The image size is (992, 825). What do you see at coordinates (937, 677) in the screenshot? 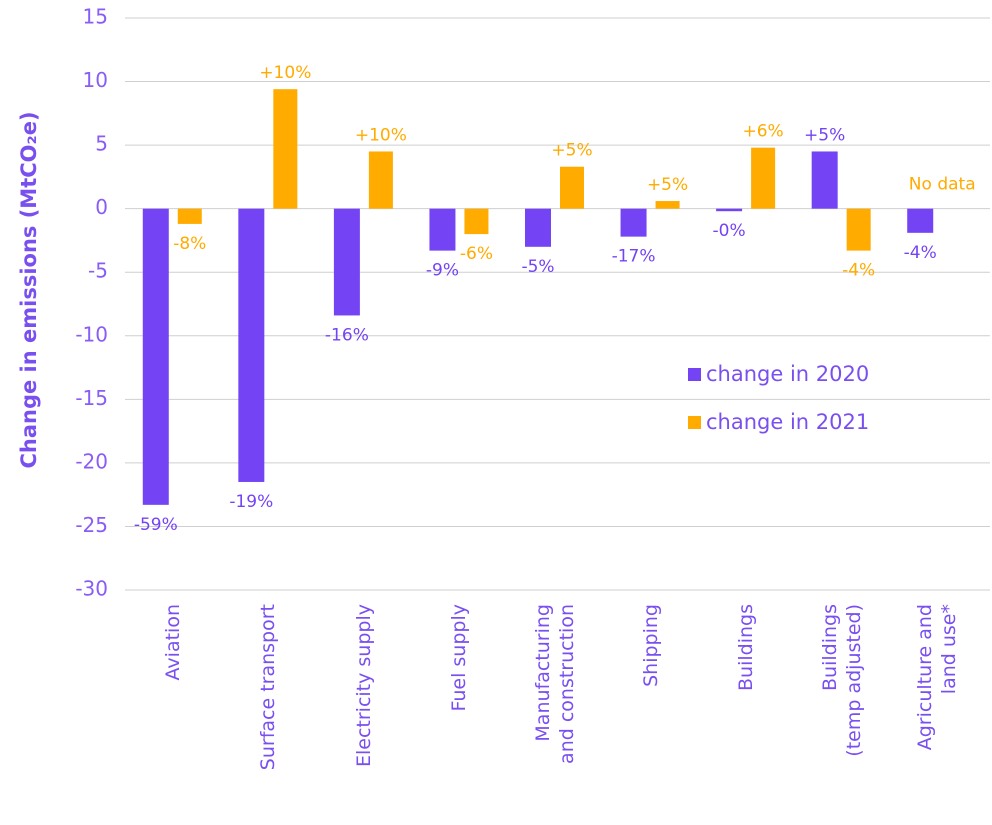
I see `x-tick-label: Agriculture and land use*` at bounding box center [937, 677].